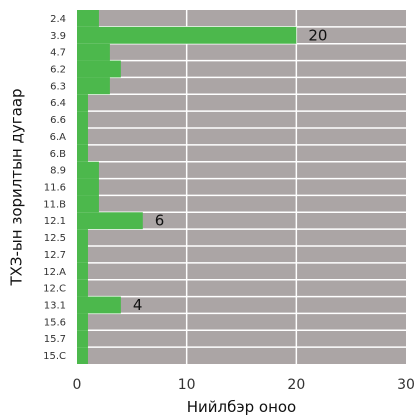  I want to click on bar-6.2, so click(99, 69).